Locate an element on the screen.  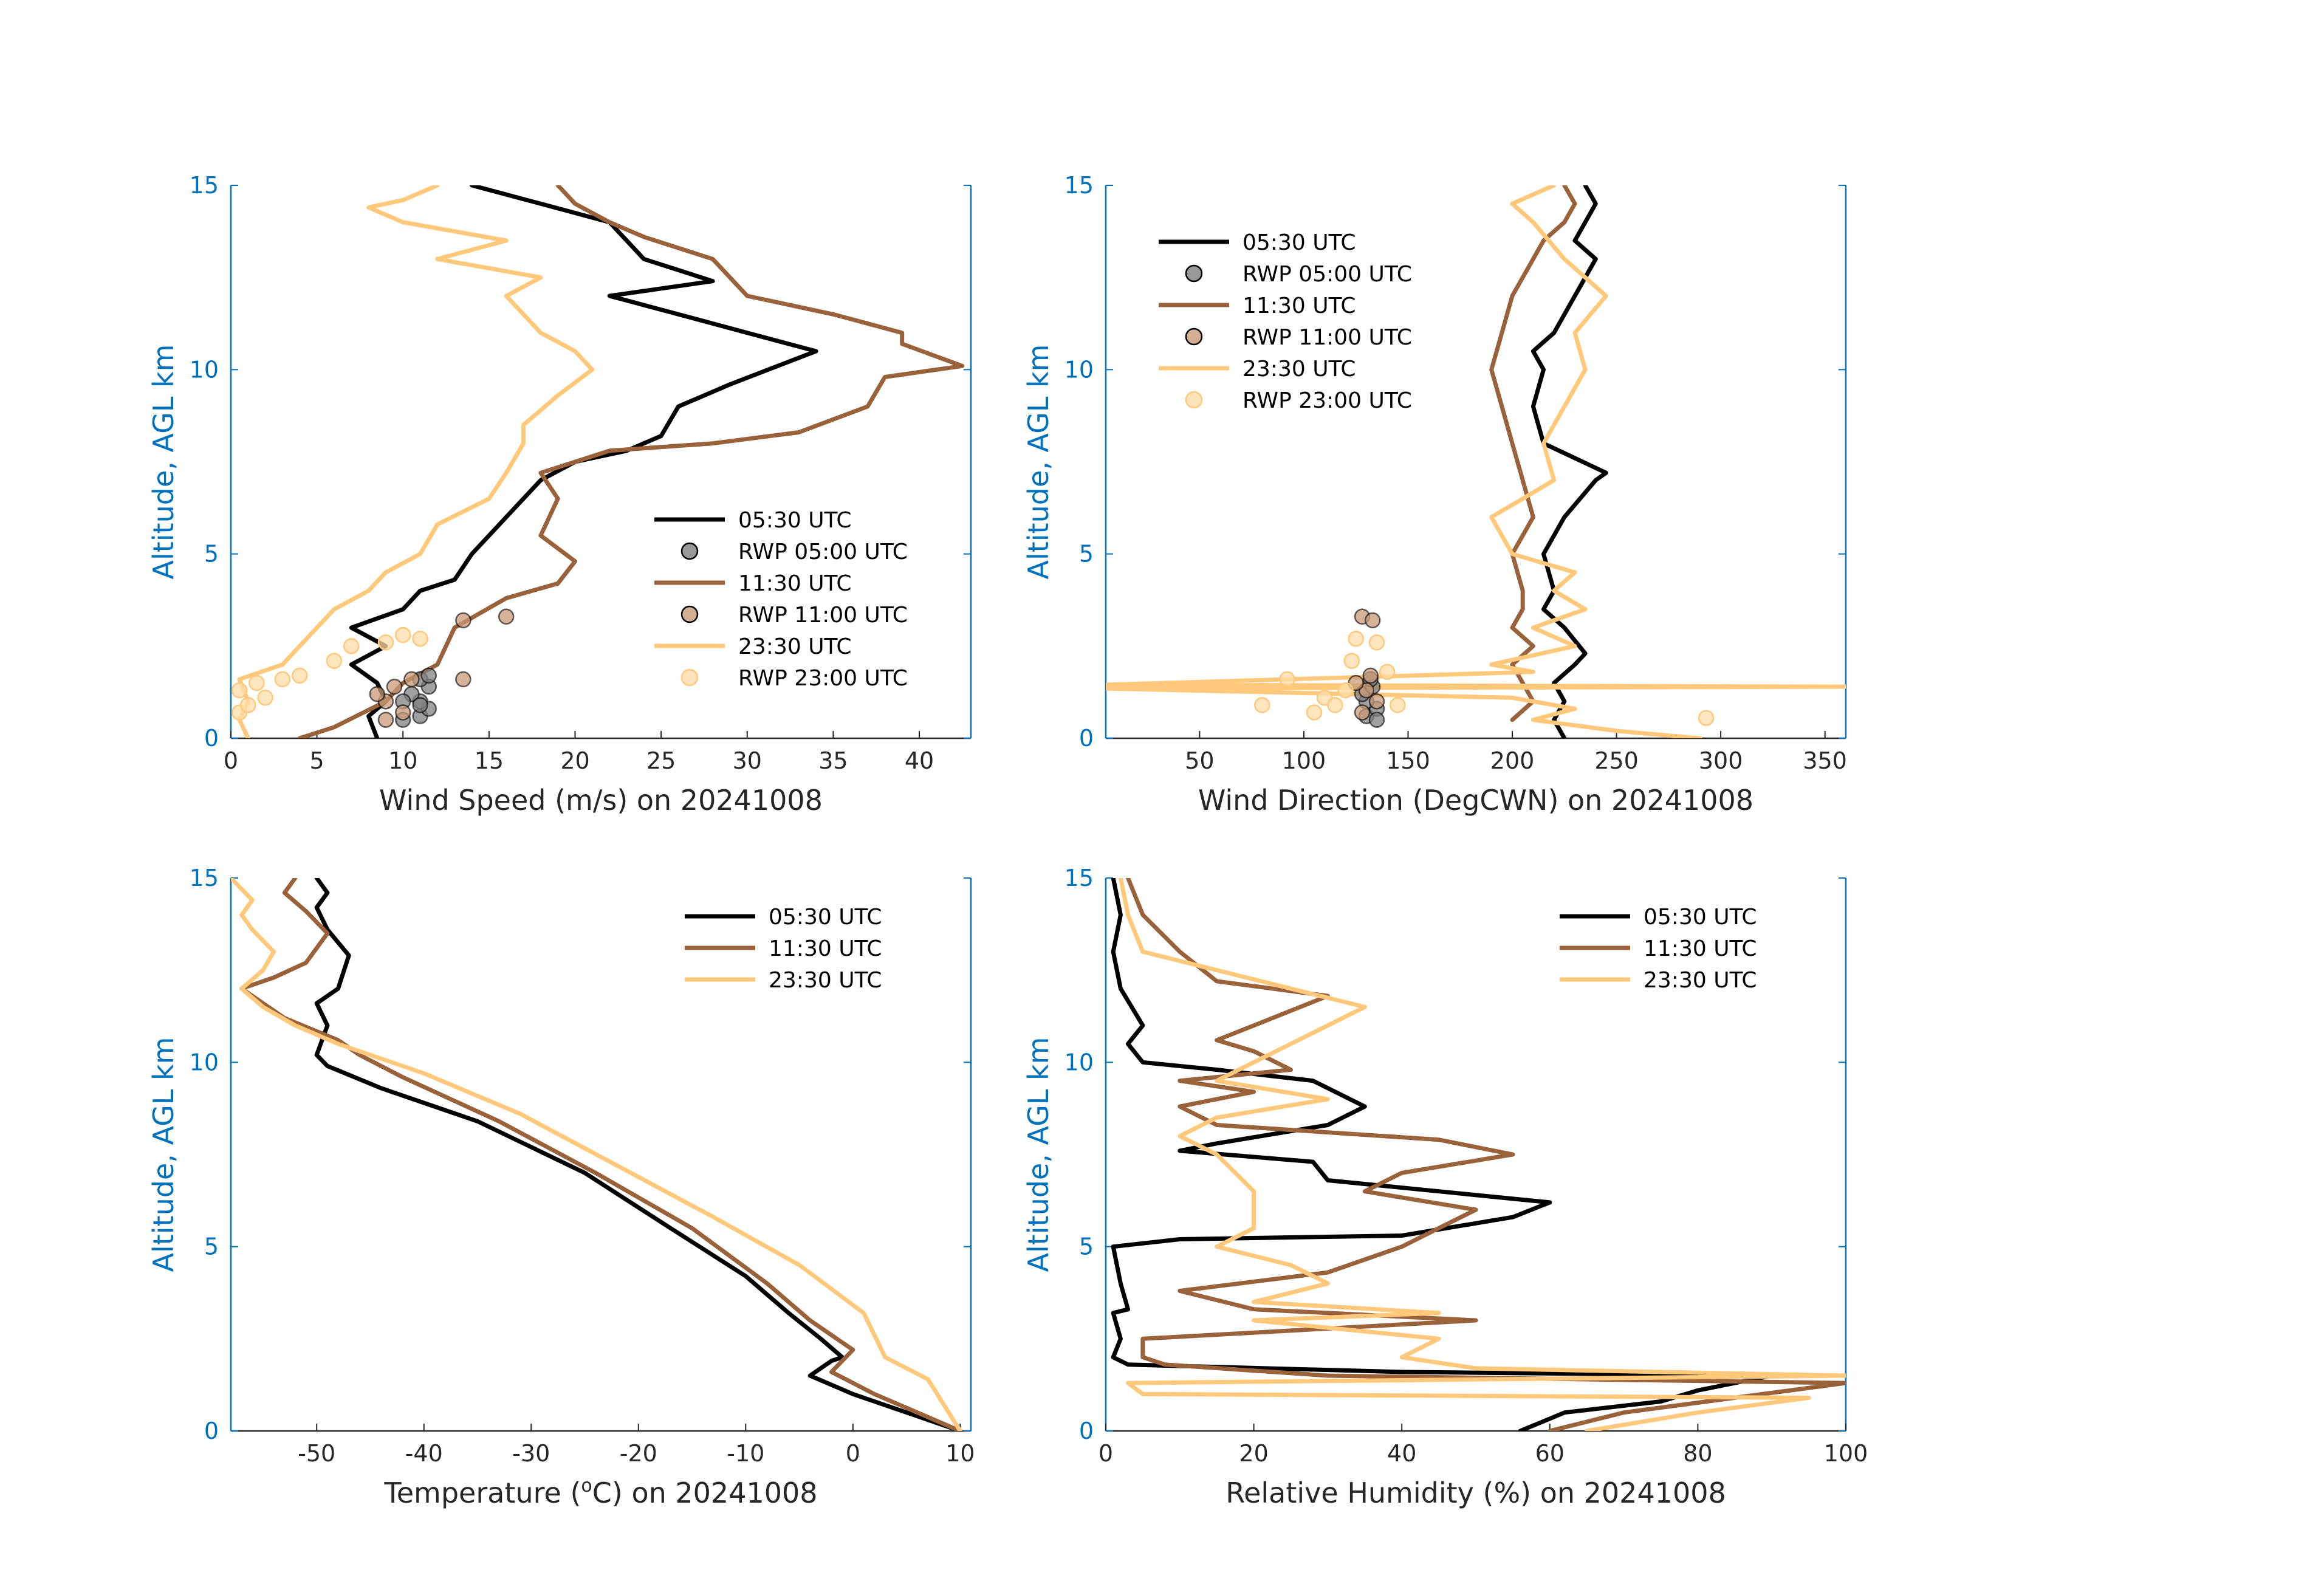
x-tick-label: 60 is located at coordinates (1550, 1453).